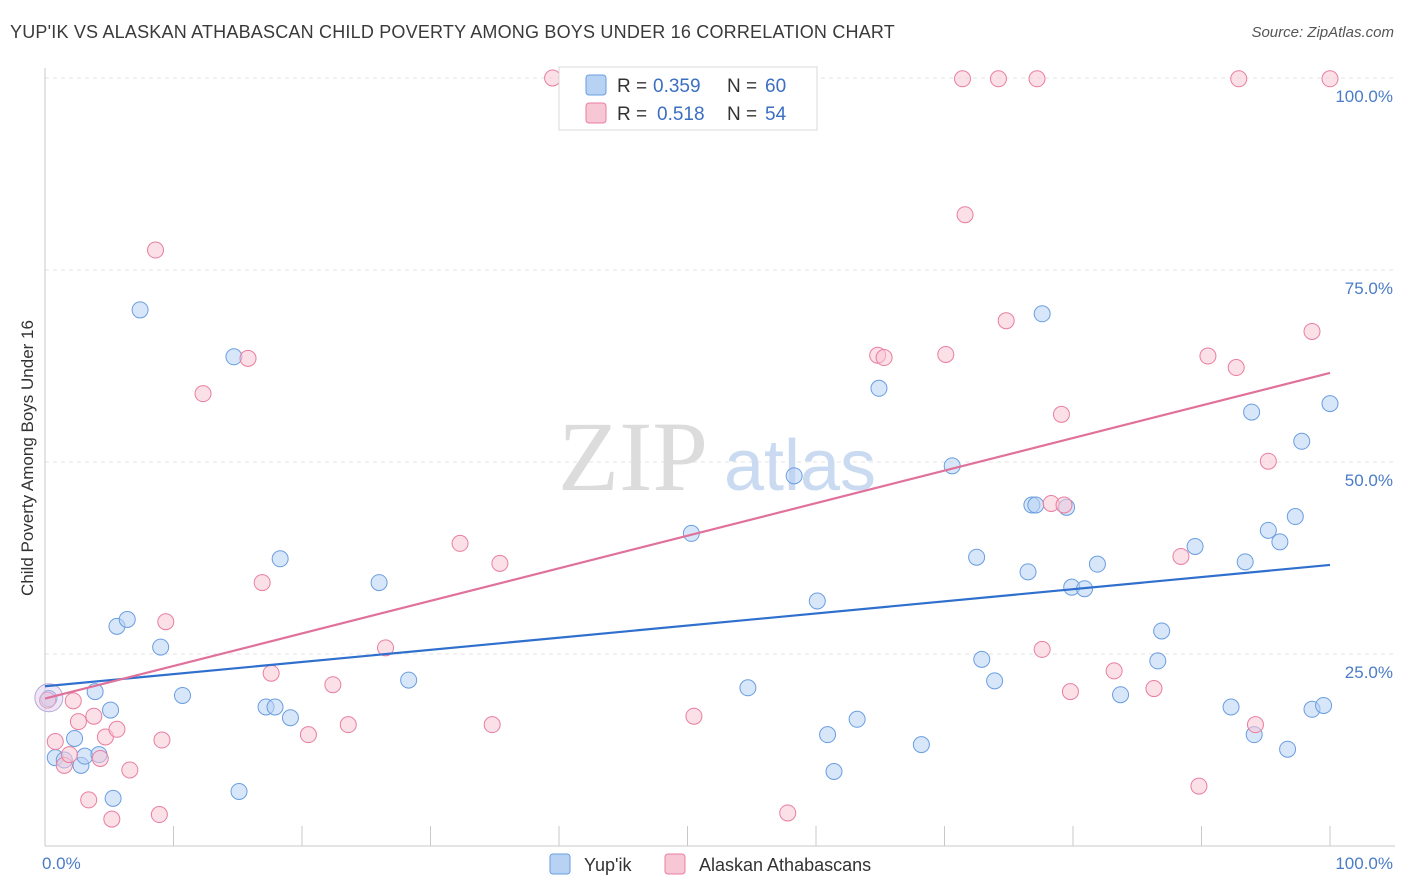 This screenshot has height=892, width=1406. What do you see at coordinates (681, 114) in the screenshot?
I see `legend-r-value-2: 0.518` at bounding box center [681, 114].